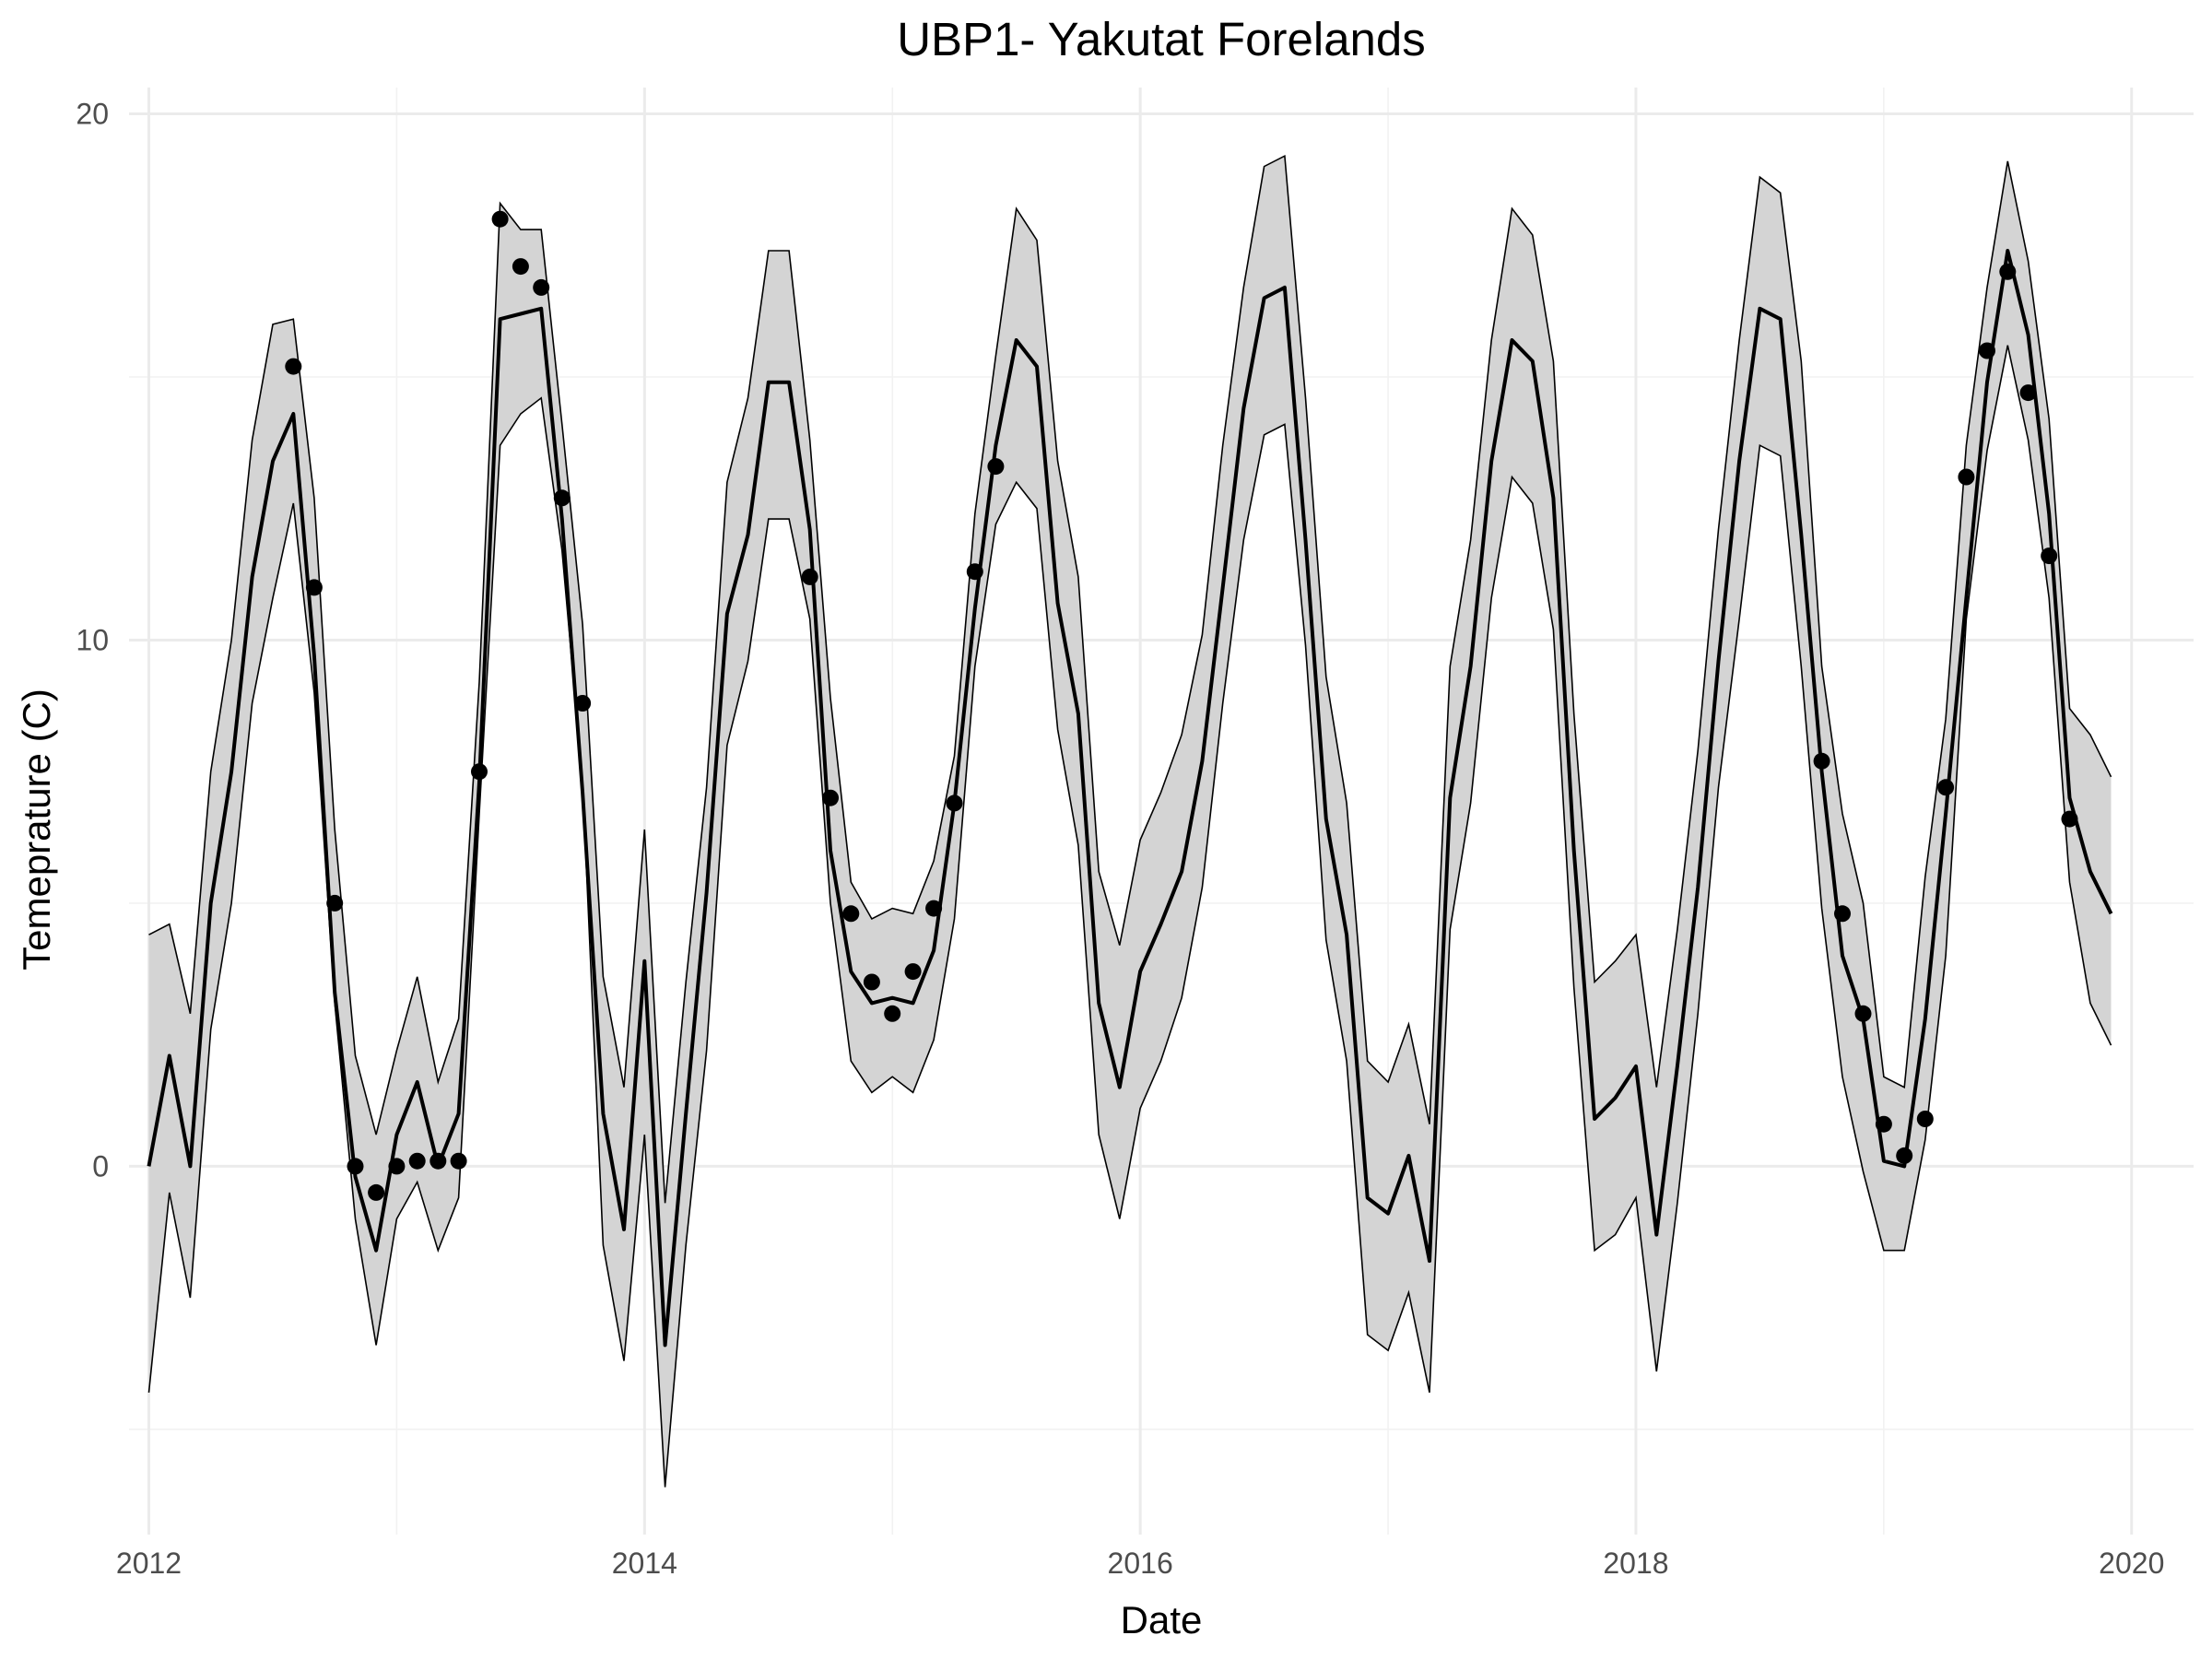  What do you see at coordinates (1162, 1619) in the screenshot?
I see `x-axis-title: Date` at bounding box center [1162, 1619].